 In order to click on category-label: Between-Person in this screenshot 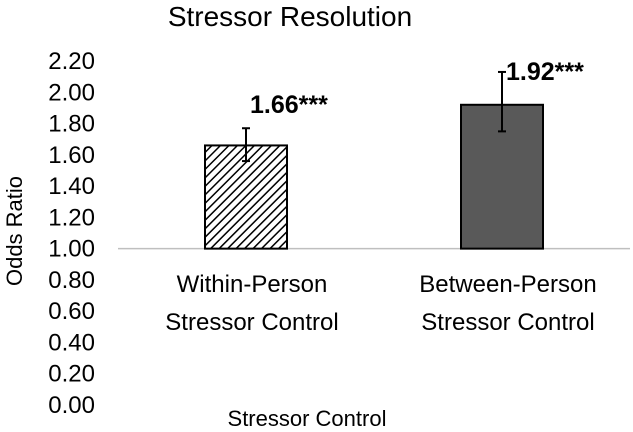, I will do `click(507, 284)`.